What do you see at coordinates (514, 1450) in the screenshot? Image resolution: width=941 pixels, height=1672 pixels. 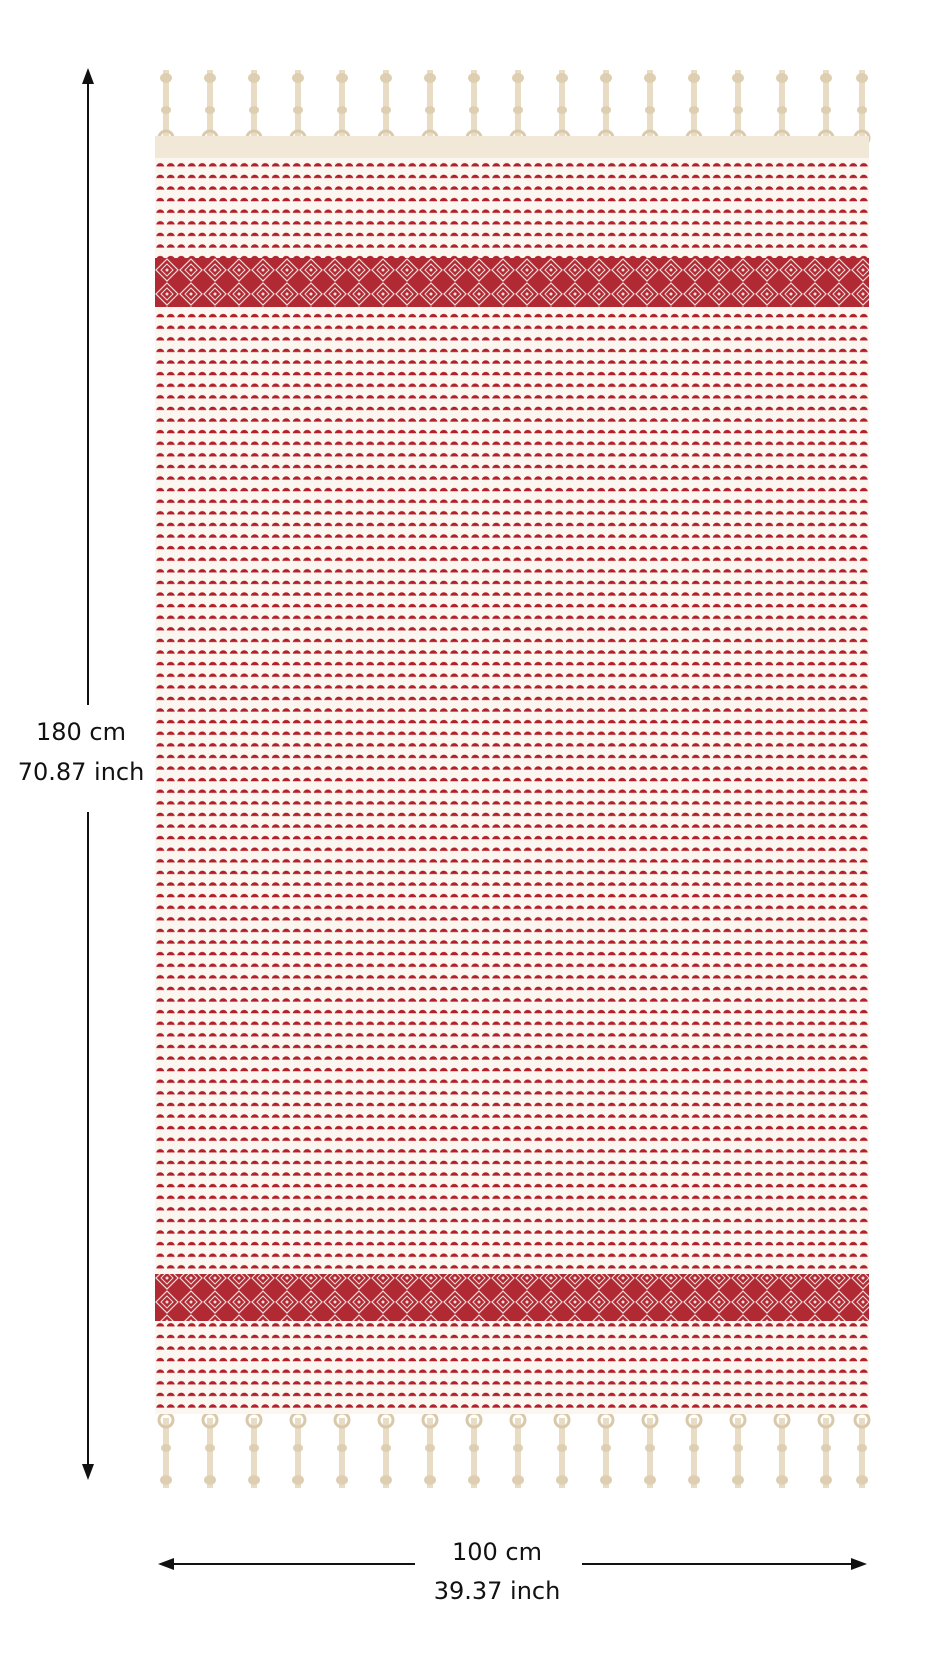 I see `bottom-fringe` at bounding box center [514, 1450].